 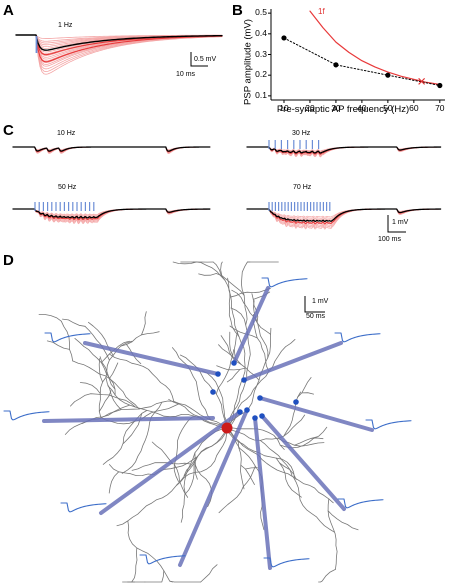 What do you see at coordinates (320, 301) in the screenshot?
I see `panel-d-scale-voltage: 1 mV` at bounding box center [320, 301].